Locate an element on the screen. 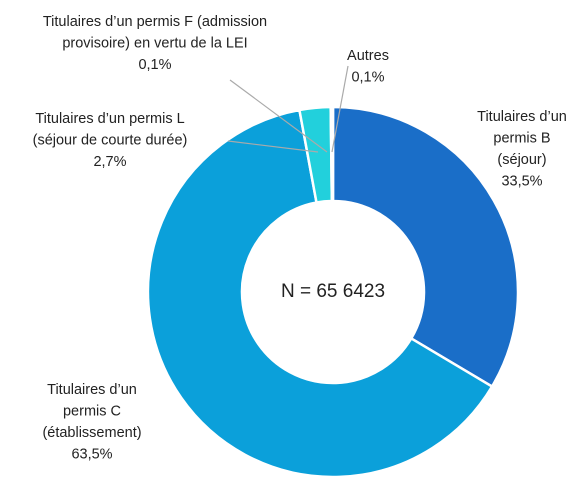  slice-label: permis C is located at coordinates (92, 411).